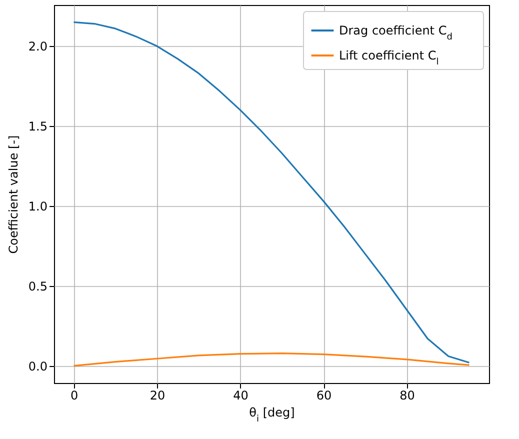 This screenshot has height=439, width=519. Describe the element at coordinates (272, 415) in the screenshot. I see `x-axis-title: θ$_{i}$ [deg]` at that location.